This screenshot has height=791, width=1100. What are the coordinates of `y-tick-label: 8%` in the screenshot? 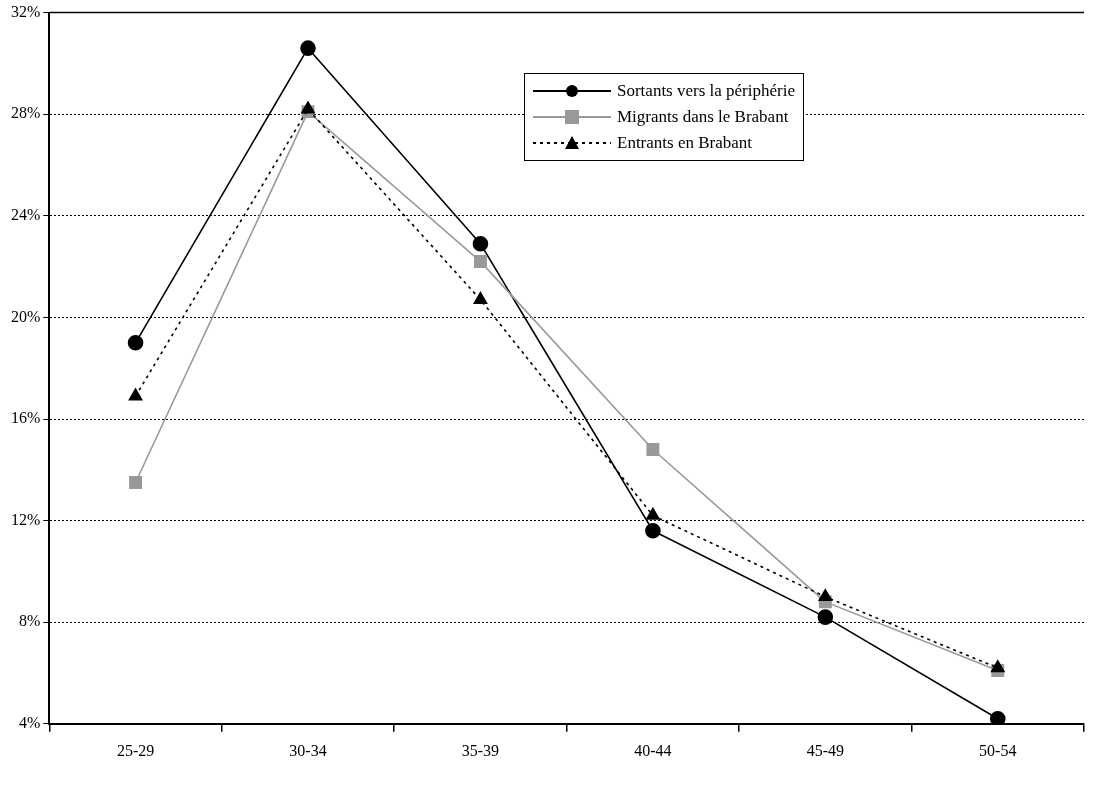 It's located at (30, 621).